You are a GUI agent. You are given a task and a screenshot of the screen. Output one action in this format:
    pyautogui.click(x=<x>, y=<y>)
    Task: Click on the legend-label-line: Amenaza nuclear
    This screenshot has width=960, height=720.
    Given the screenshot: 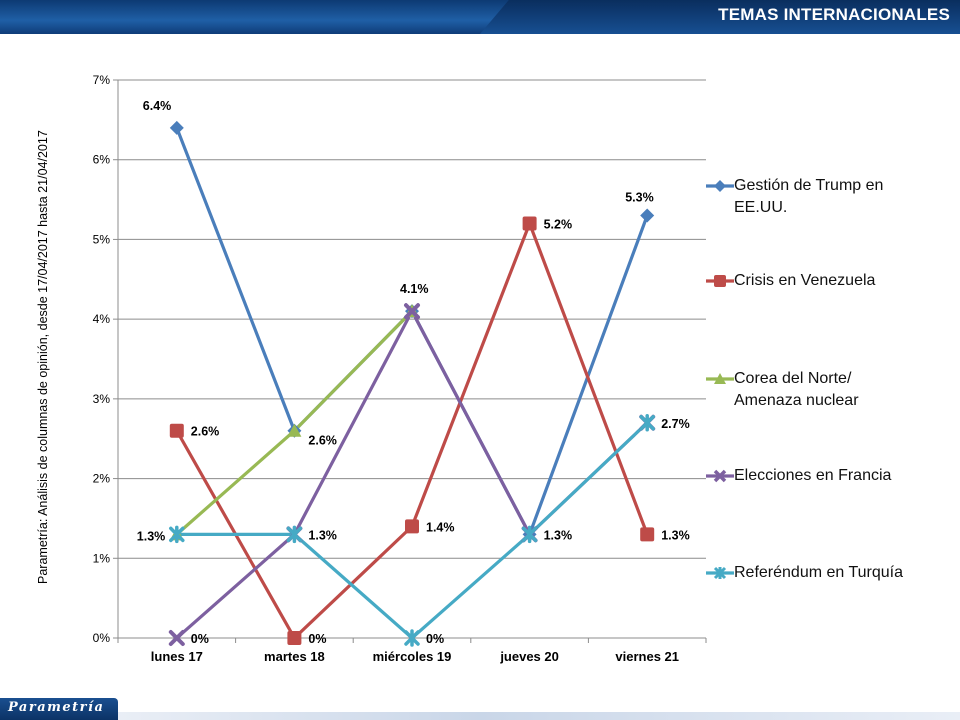 What is the action you would take?
    pyautogui.click(x=796, y=400)
    